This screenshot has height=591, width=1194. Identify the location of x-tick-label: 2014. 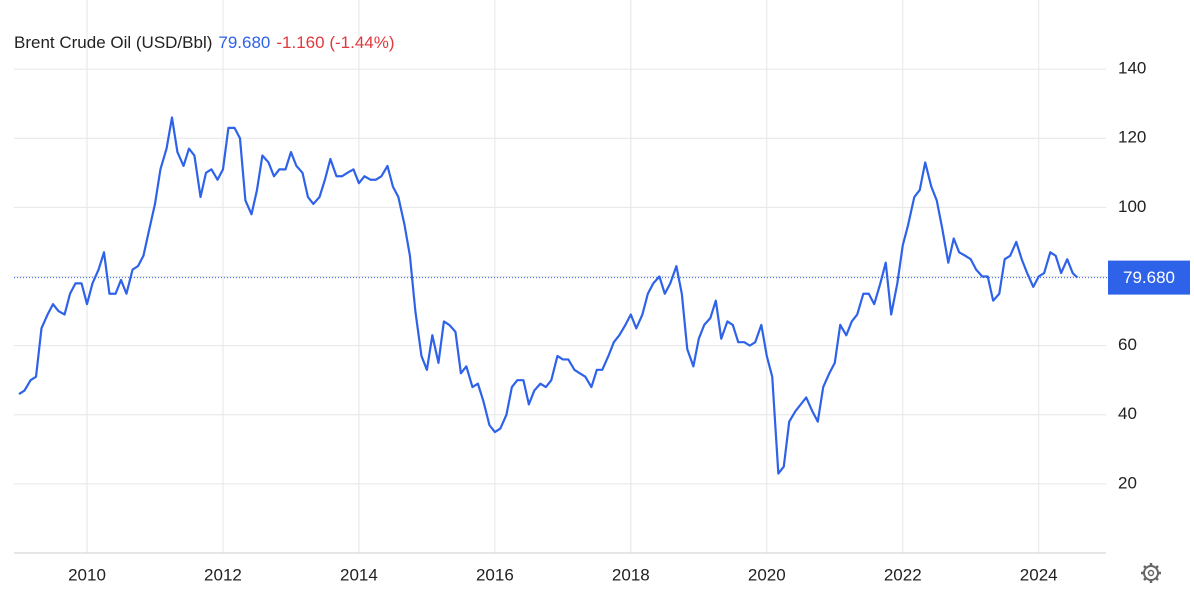
(359, 574).